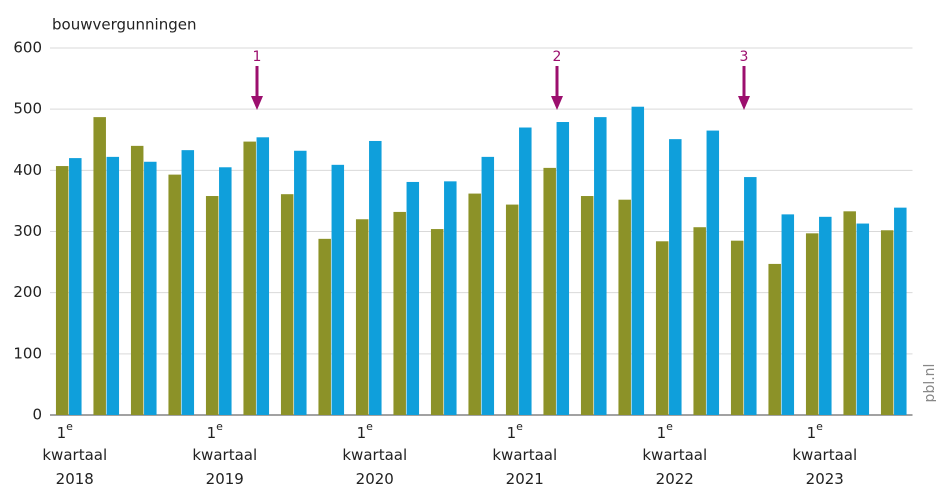  I want to click on annotation-label: 1, so click(257, 57).